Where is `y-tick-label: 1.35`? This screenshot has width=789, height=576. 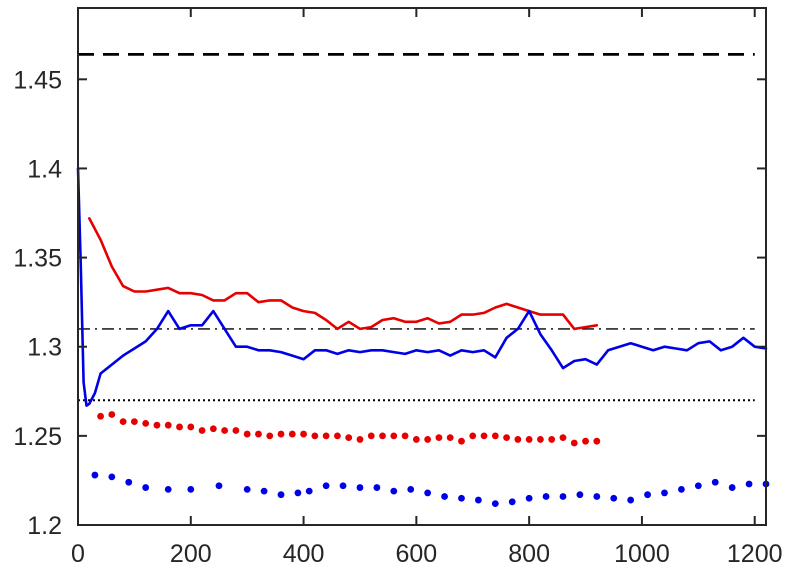 y-tick-label: 1.35 is located at coordinates (37, 259).